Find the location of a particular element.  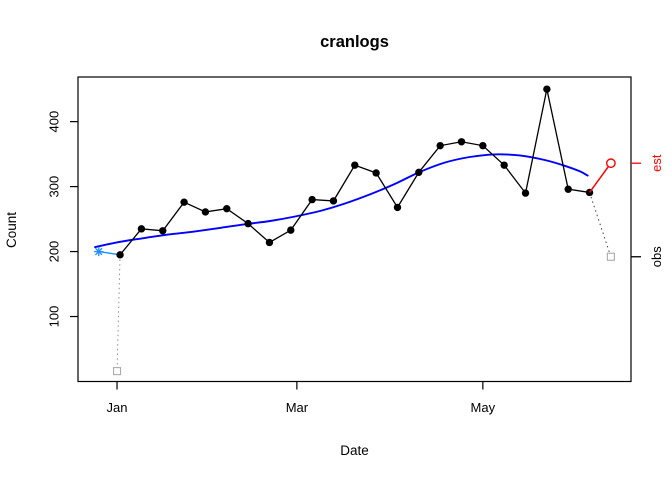

start-estimate-asterisk is located at coordinates (99, 251).